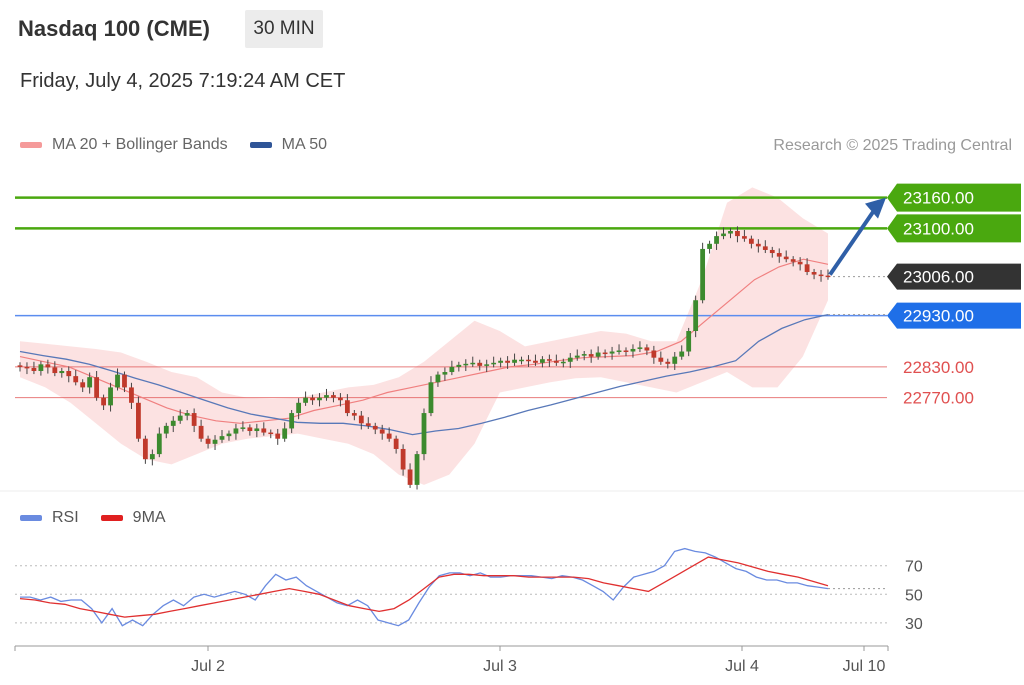 The width and height of the screenshot is (1024, 685). What do you see at coordinates (512, 29) in the screenshot?
I see `chart-header: Nasdaq 100 (CME) 30 MIN` at bounding box center [512, 29].